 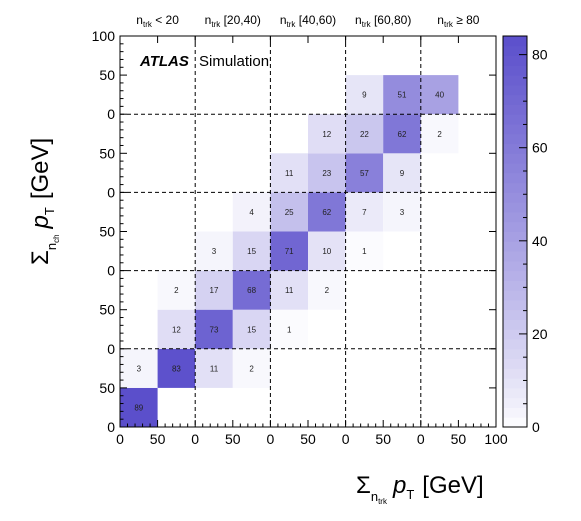 I want to click on cell-value-label: 62, so click(x=326, y=212).